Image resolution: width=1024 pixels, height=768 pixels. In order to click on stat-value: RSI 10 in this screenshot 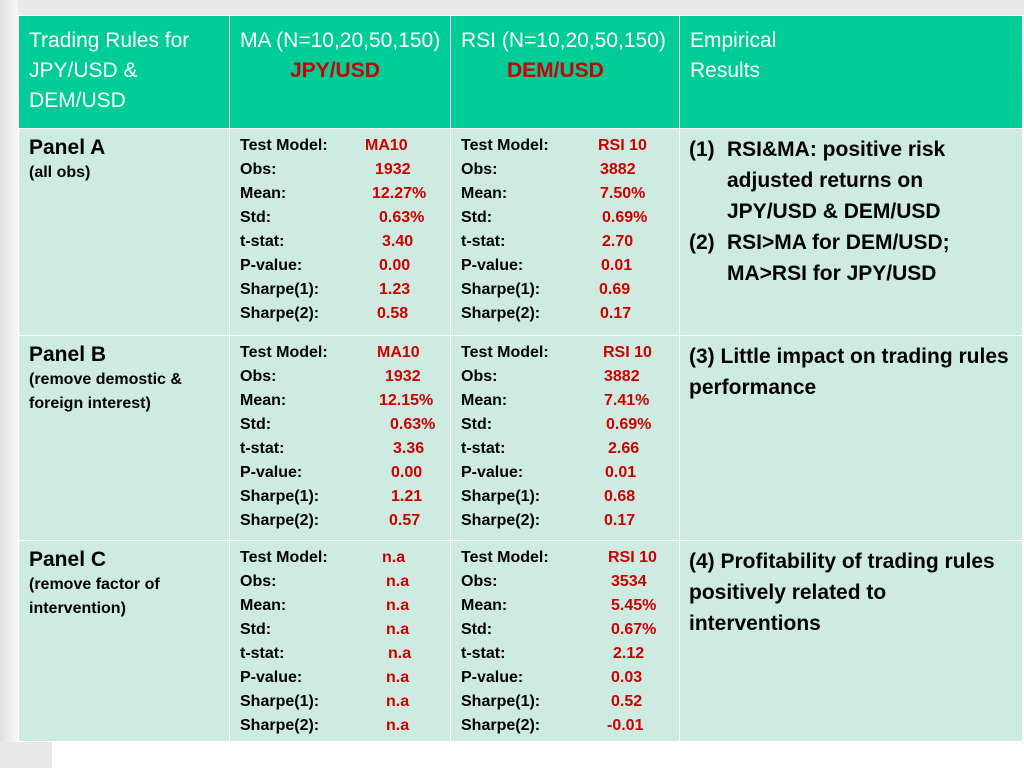, I will do `click(632, 557)`.